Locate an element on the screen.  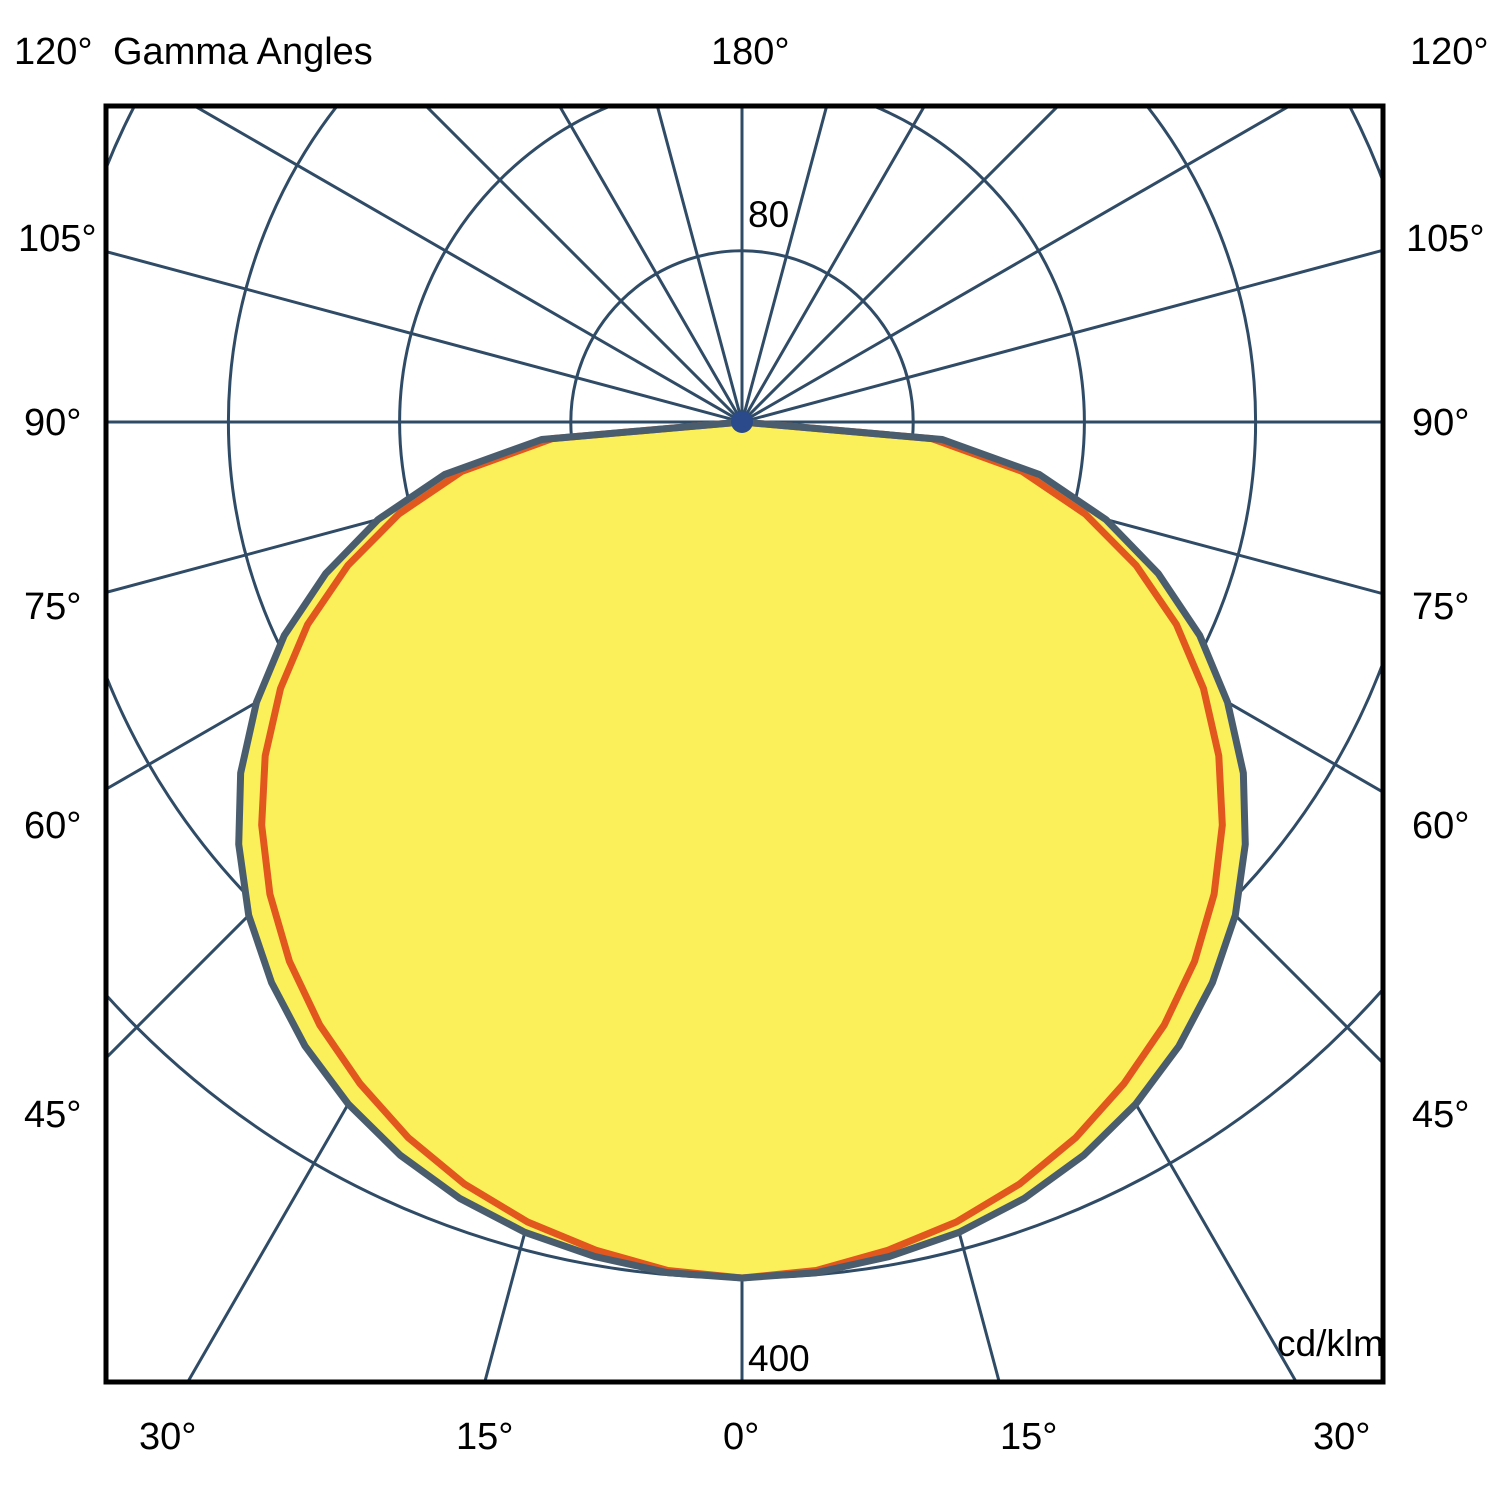
axis-label-left-75: 75° is located at coordinates (53, 607).